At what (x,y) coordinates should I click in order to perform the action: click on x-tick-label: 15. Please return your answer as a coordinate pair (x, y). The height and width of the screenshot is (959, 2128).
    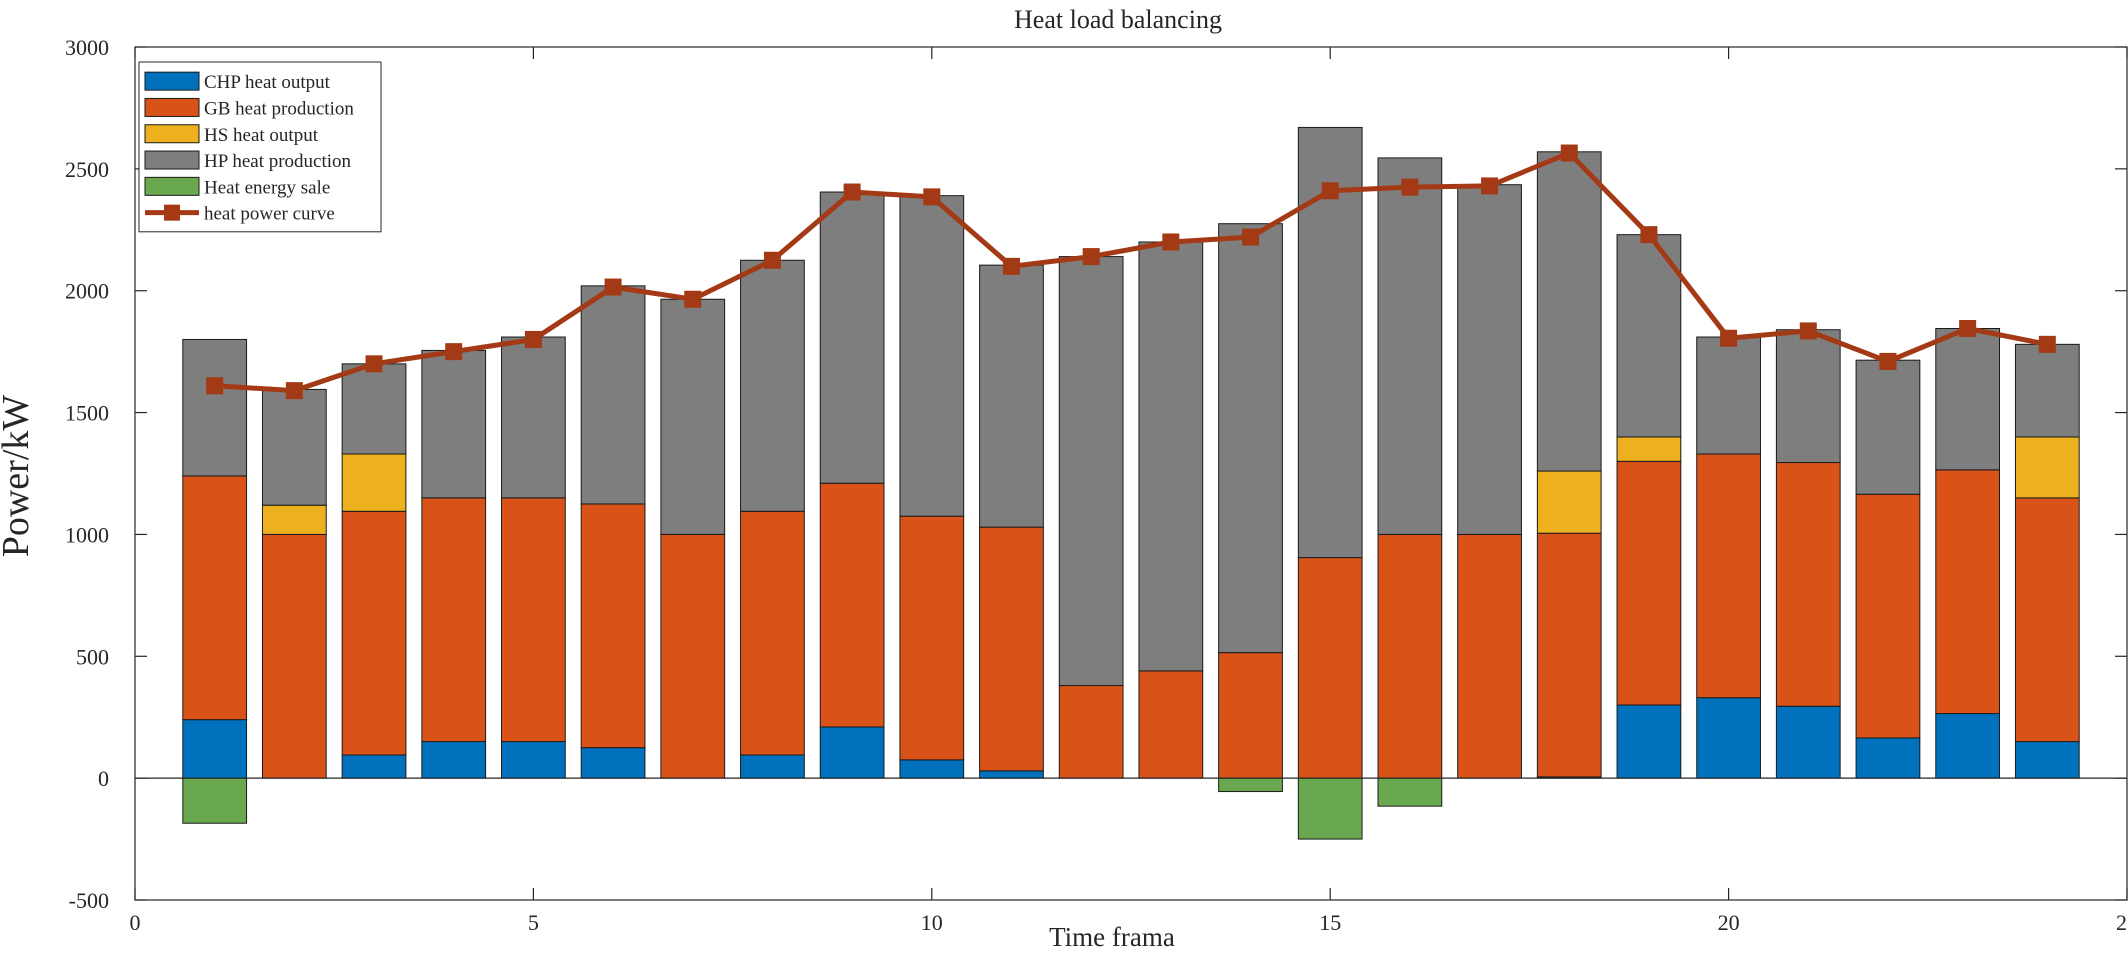
    Looking at the image, I should click on (1330, 922).